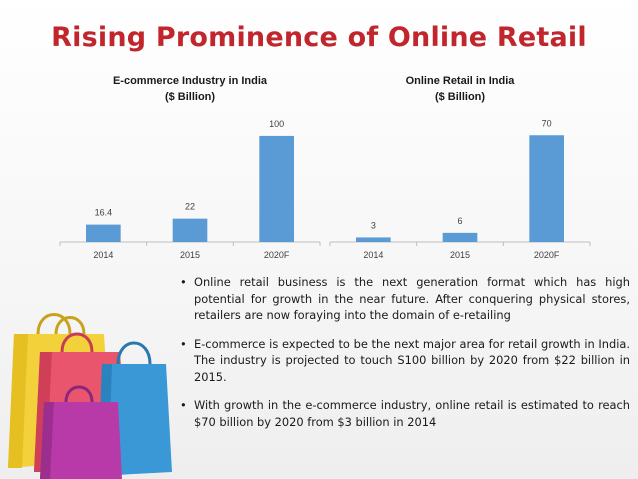  Describe the element at coordinates (459, 221) in the screenshot. I see `data-label: 6` at that location.